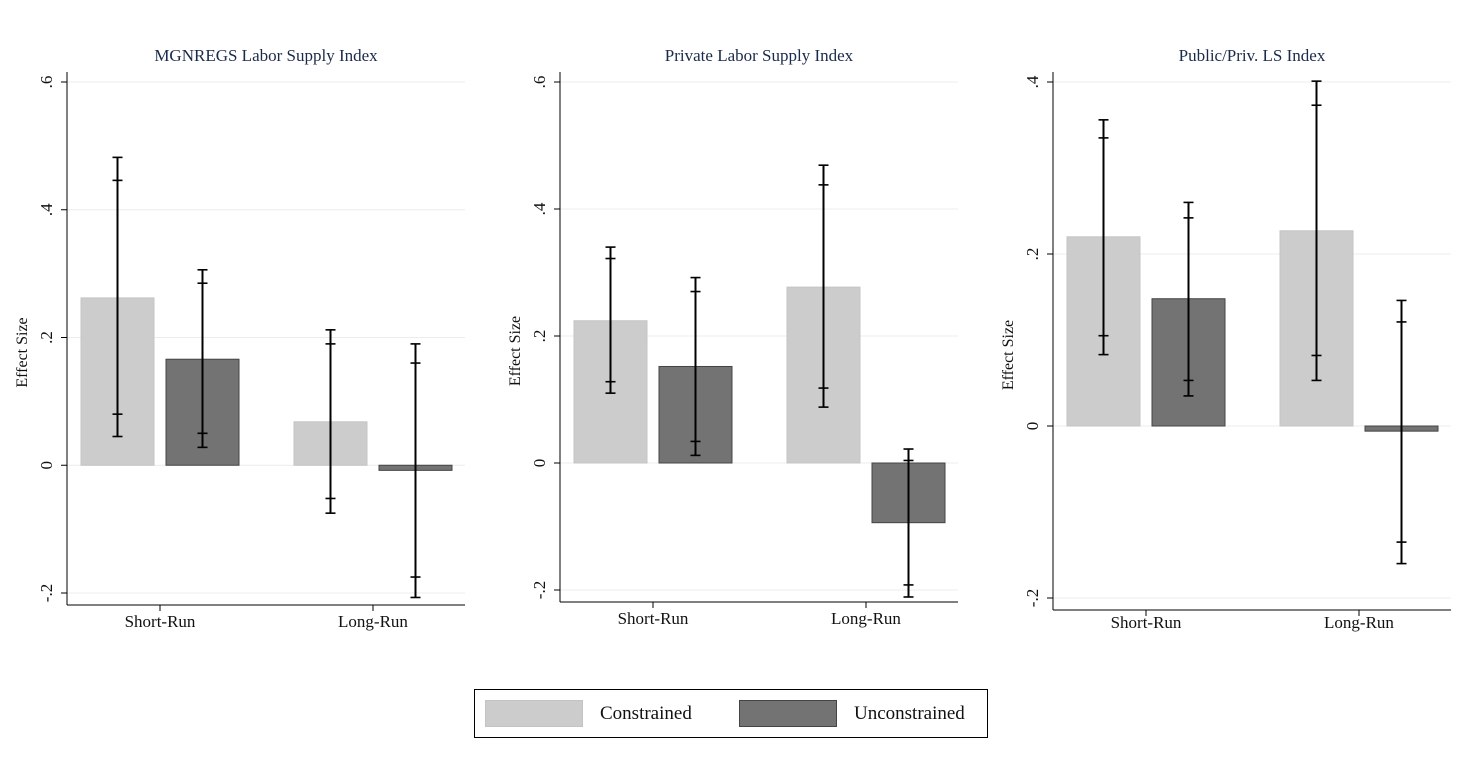  What do you see at coordinates (759, 55) in the screenshot?
I see `chart-title: Private Labor Supply Index` at bounding box center [759, 55].